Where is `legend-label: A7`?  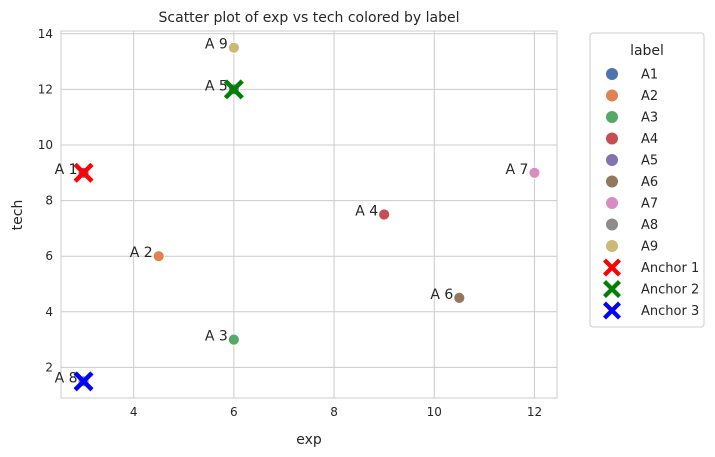
legend-label: A7 is located at coordinates (649, 204).